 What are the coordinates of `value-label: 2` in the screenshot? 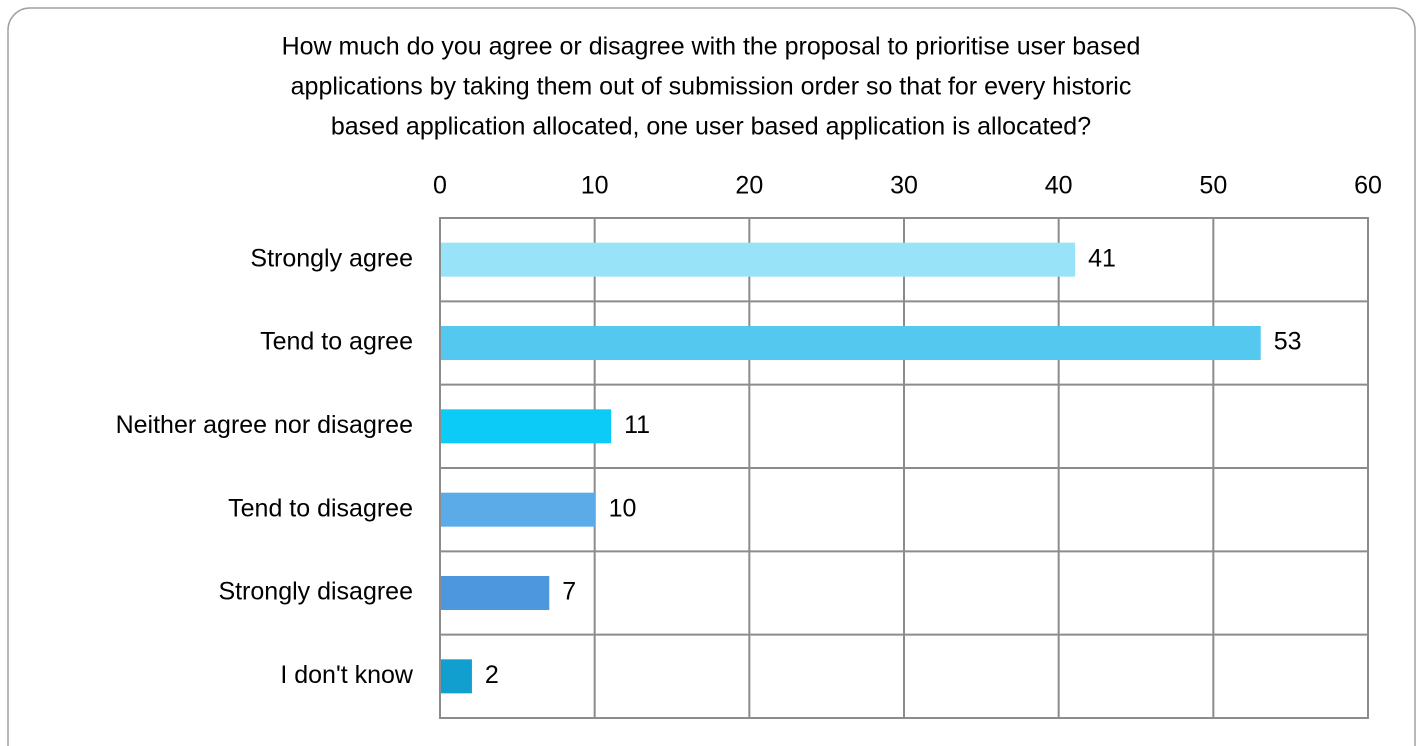 It's located at (492, 675).